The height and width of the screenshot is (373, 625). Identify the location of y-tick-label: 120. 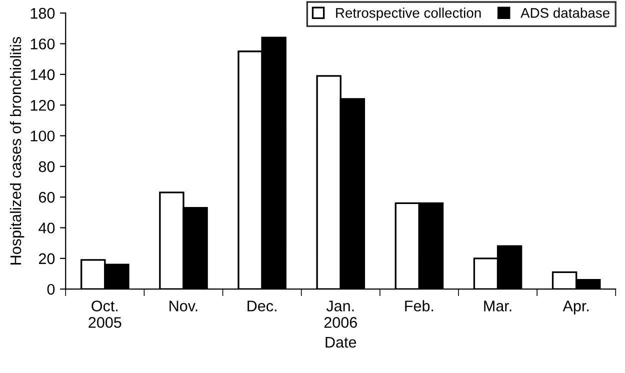
(42, 105).